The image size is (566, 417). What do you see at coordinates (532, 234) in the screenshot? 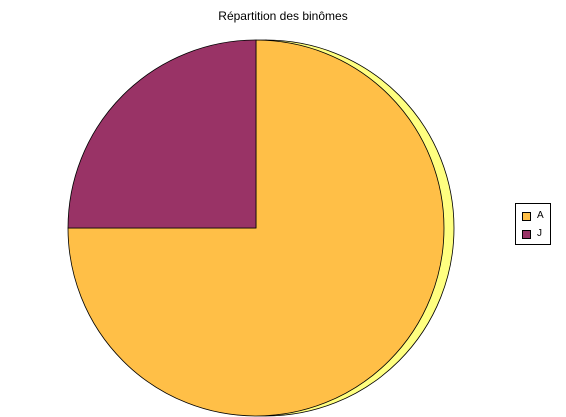
I see `legend-item-j: J` at bounding box center [532, 234].